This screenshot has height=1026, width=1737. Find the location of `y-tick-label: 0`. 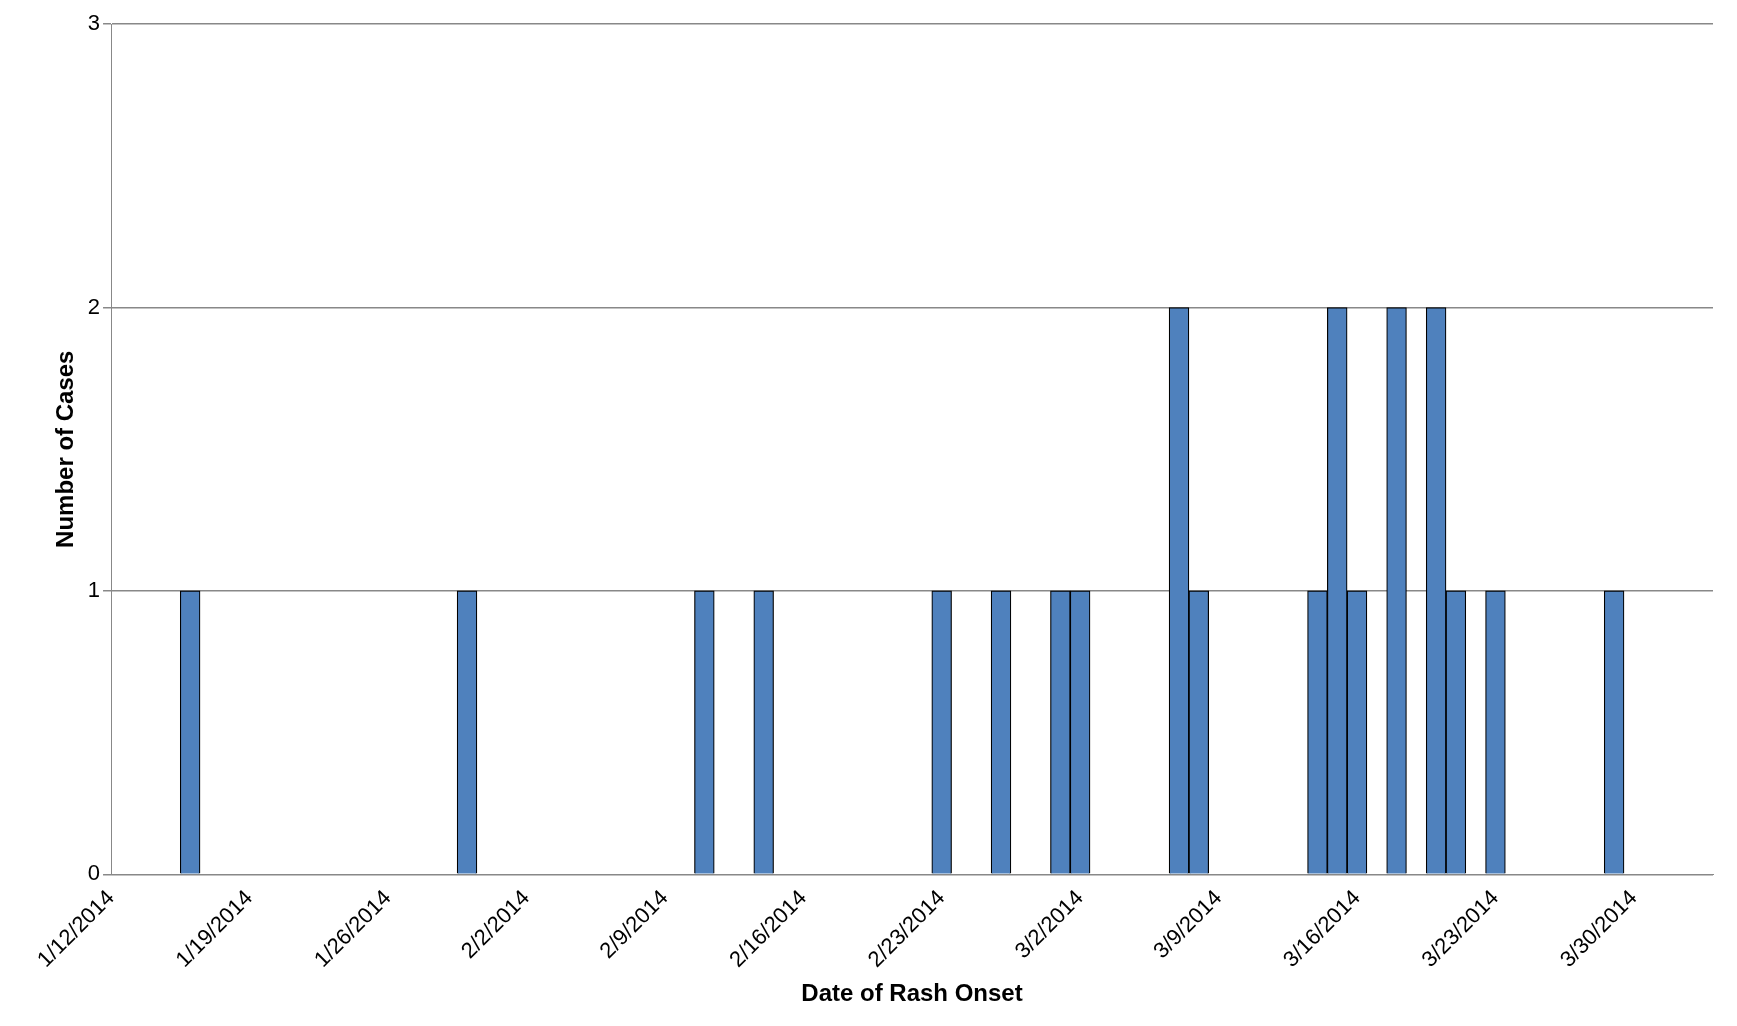

y-tick-label: 0 is located at coordinates (94, 873).